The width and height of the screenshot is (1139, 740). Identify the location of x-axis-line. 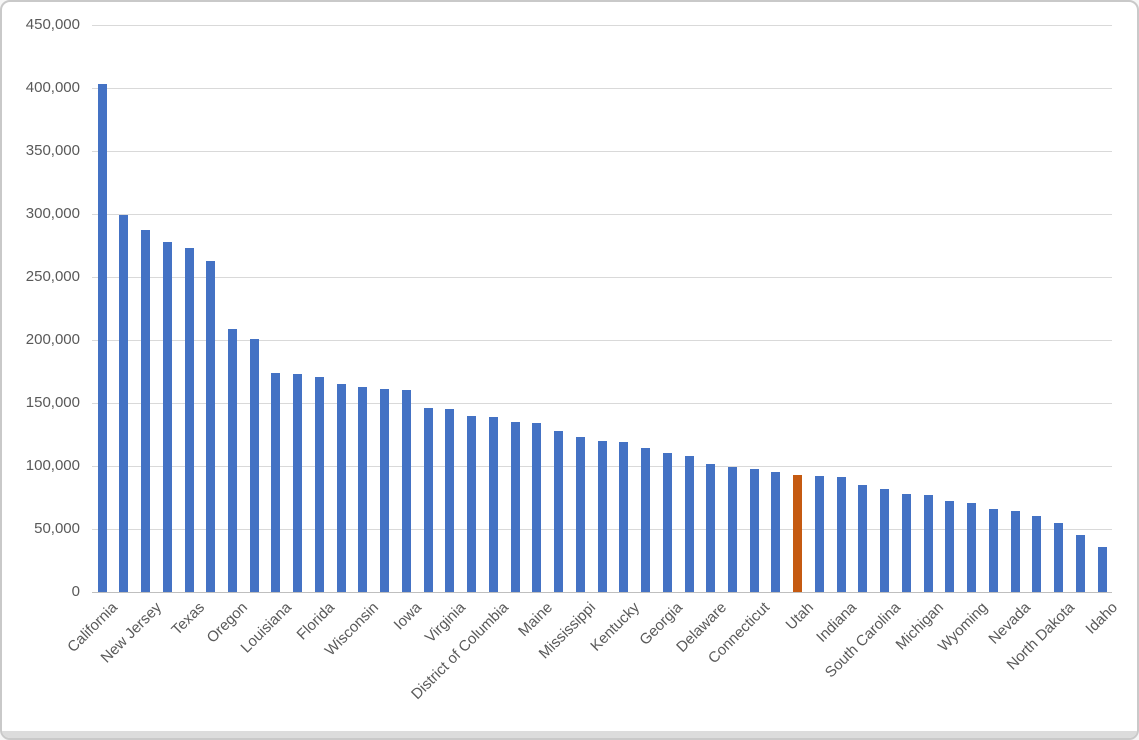
(602, 592).